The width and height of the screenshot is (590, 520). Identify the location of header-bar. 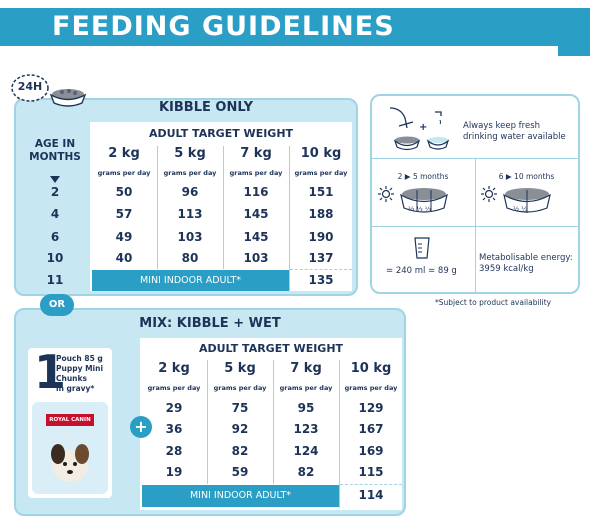
(279, 27).